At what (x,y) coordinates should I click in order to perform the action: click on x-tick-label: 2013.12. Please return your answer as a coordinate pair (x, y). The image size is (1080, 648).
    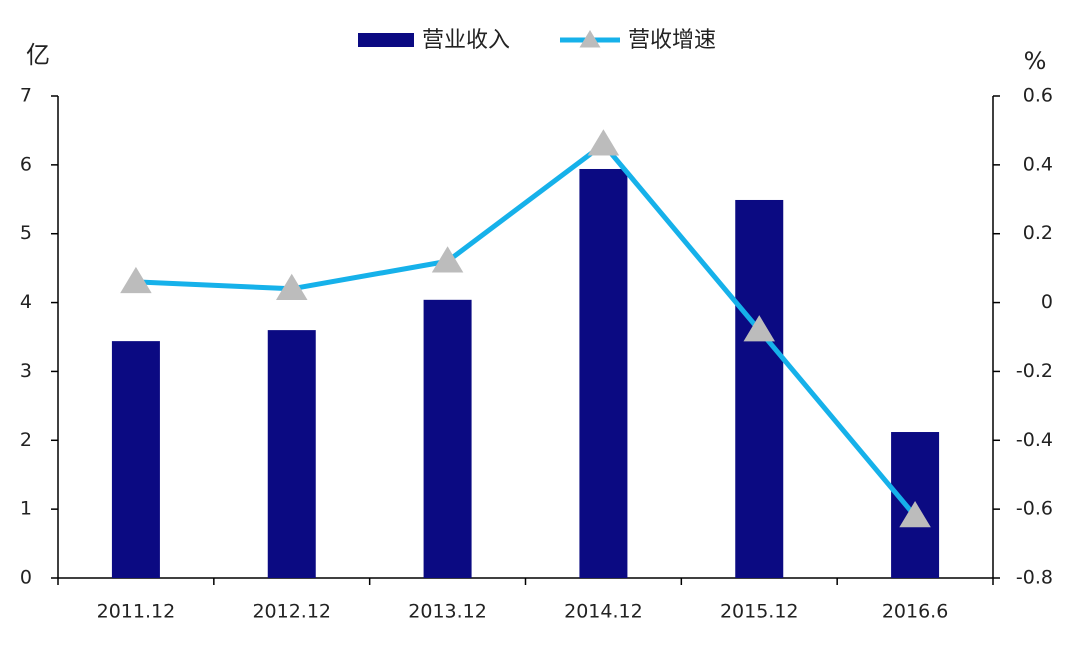
    Looking at the image, I should click on (447, 612).